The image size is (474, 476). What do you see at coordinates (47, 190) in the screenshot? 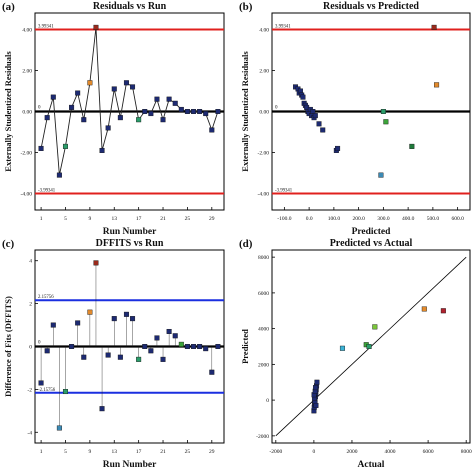
I see `panel-1-limit-line-label: -3.99341` at bounding box center [47, 190].